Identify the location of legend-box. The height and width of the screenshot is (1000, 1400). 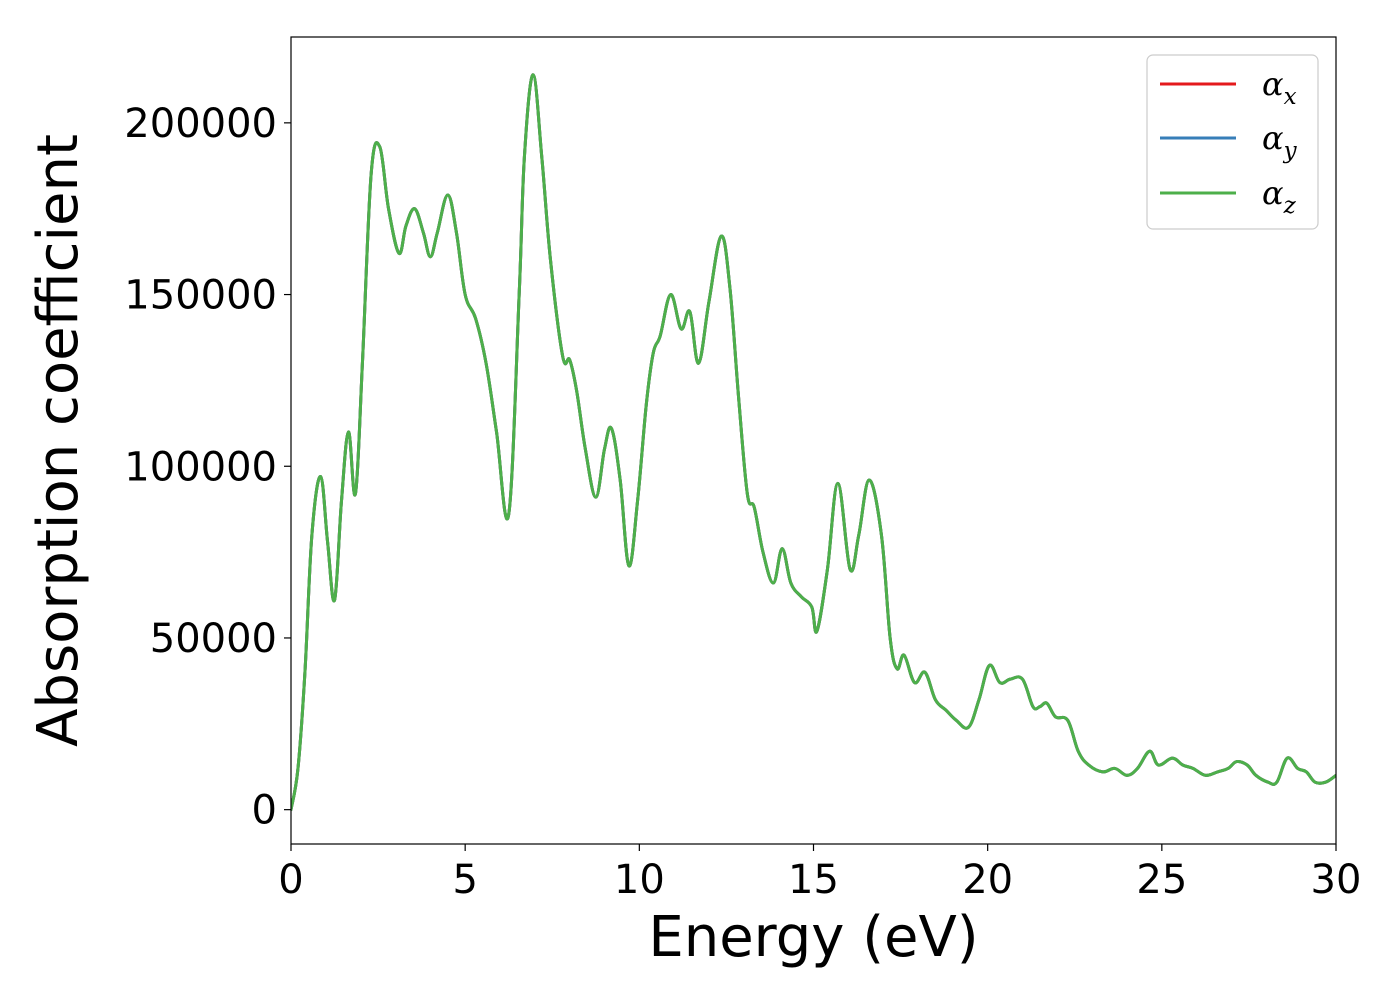
(1232, 142).